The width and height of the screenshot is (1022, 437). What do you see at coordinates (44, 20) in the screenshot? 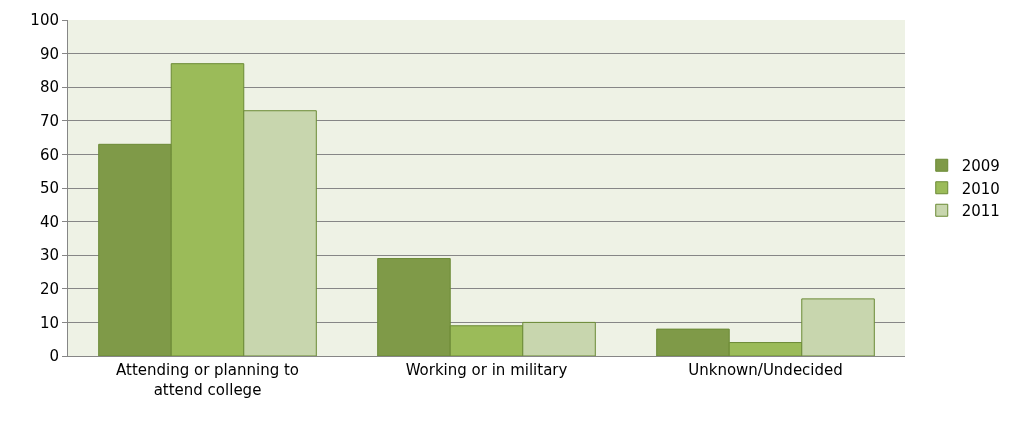
I see `y-tick-label: 100` at bounding box center [44, 20].